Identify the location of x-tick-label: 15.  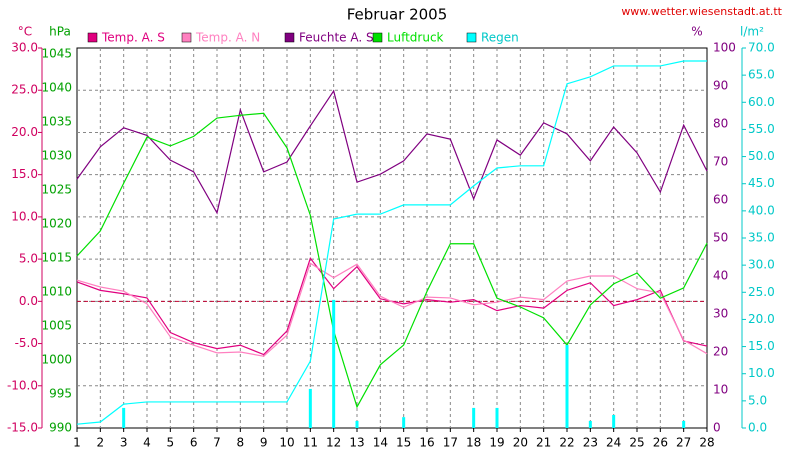
(403, 443).